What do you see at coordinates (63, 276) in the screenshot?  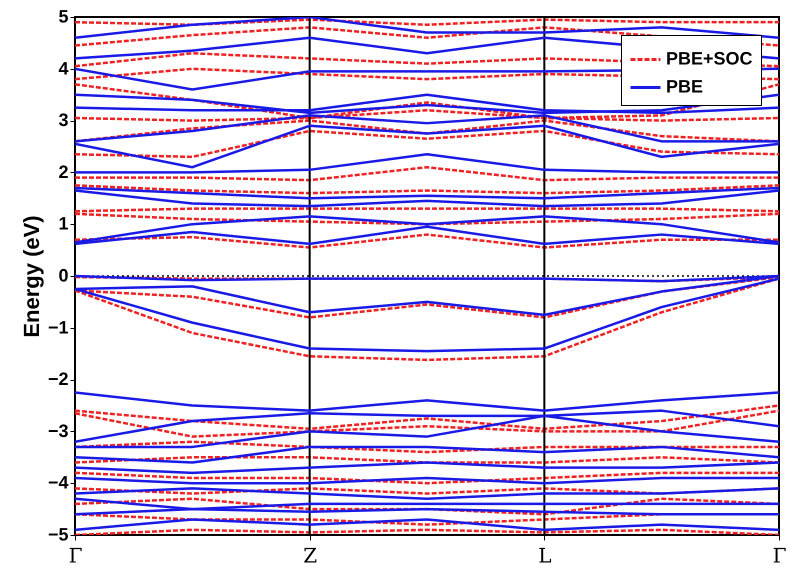 I see `y-tick-label: 0` at bounding box center [63, 276].